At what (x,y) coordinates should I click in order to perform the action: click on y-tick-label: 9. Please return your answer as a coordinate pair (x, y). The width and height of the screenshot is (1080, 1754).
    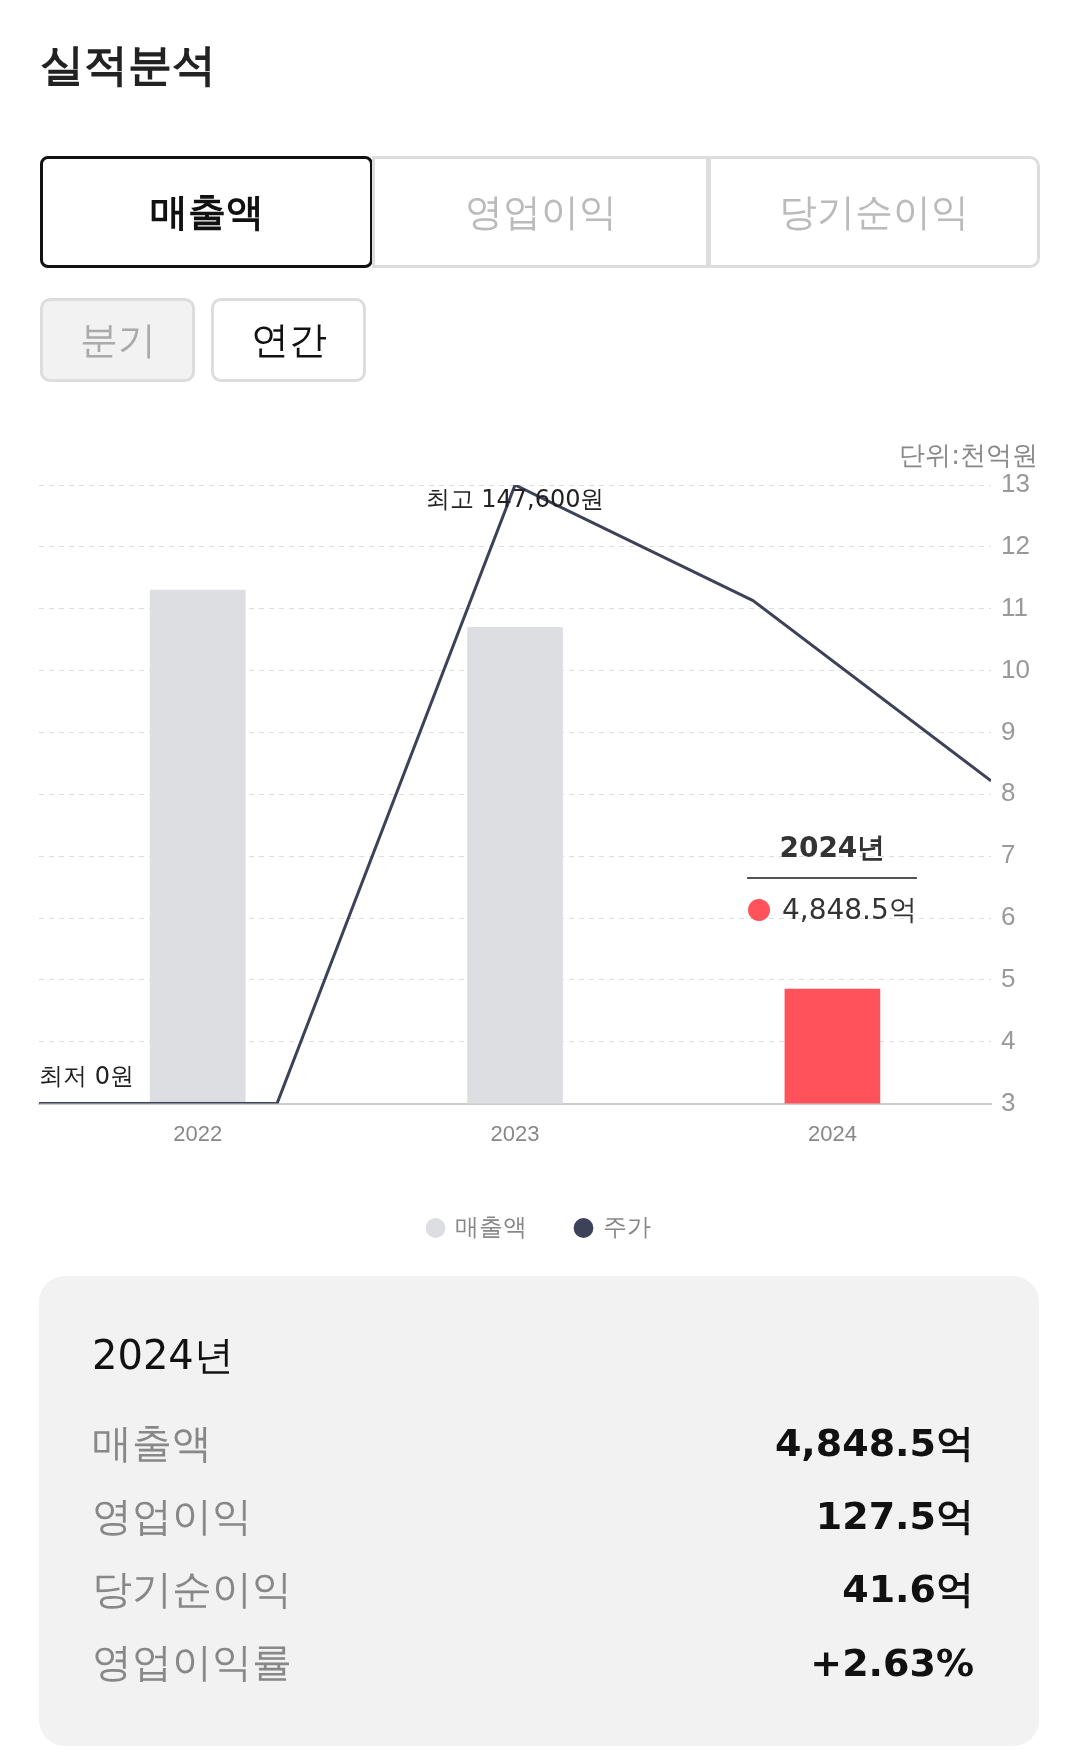
    Looking at the image, I should click on (1008, 730).